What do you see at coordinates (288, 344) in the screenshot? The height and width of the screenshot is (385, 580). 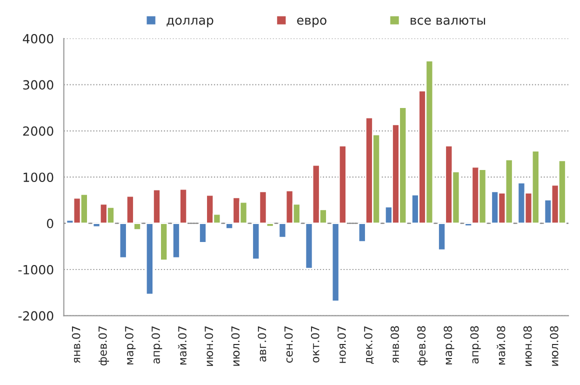 I see `x-tick-label: сен.07` at bounding box center [288, 344].